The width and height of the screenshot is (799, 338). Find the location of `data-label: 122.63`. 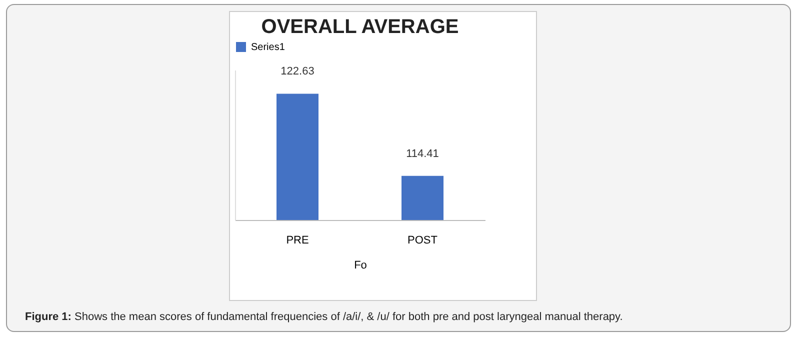

data-label: 122.63 is located at coordinates (297, 72).